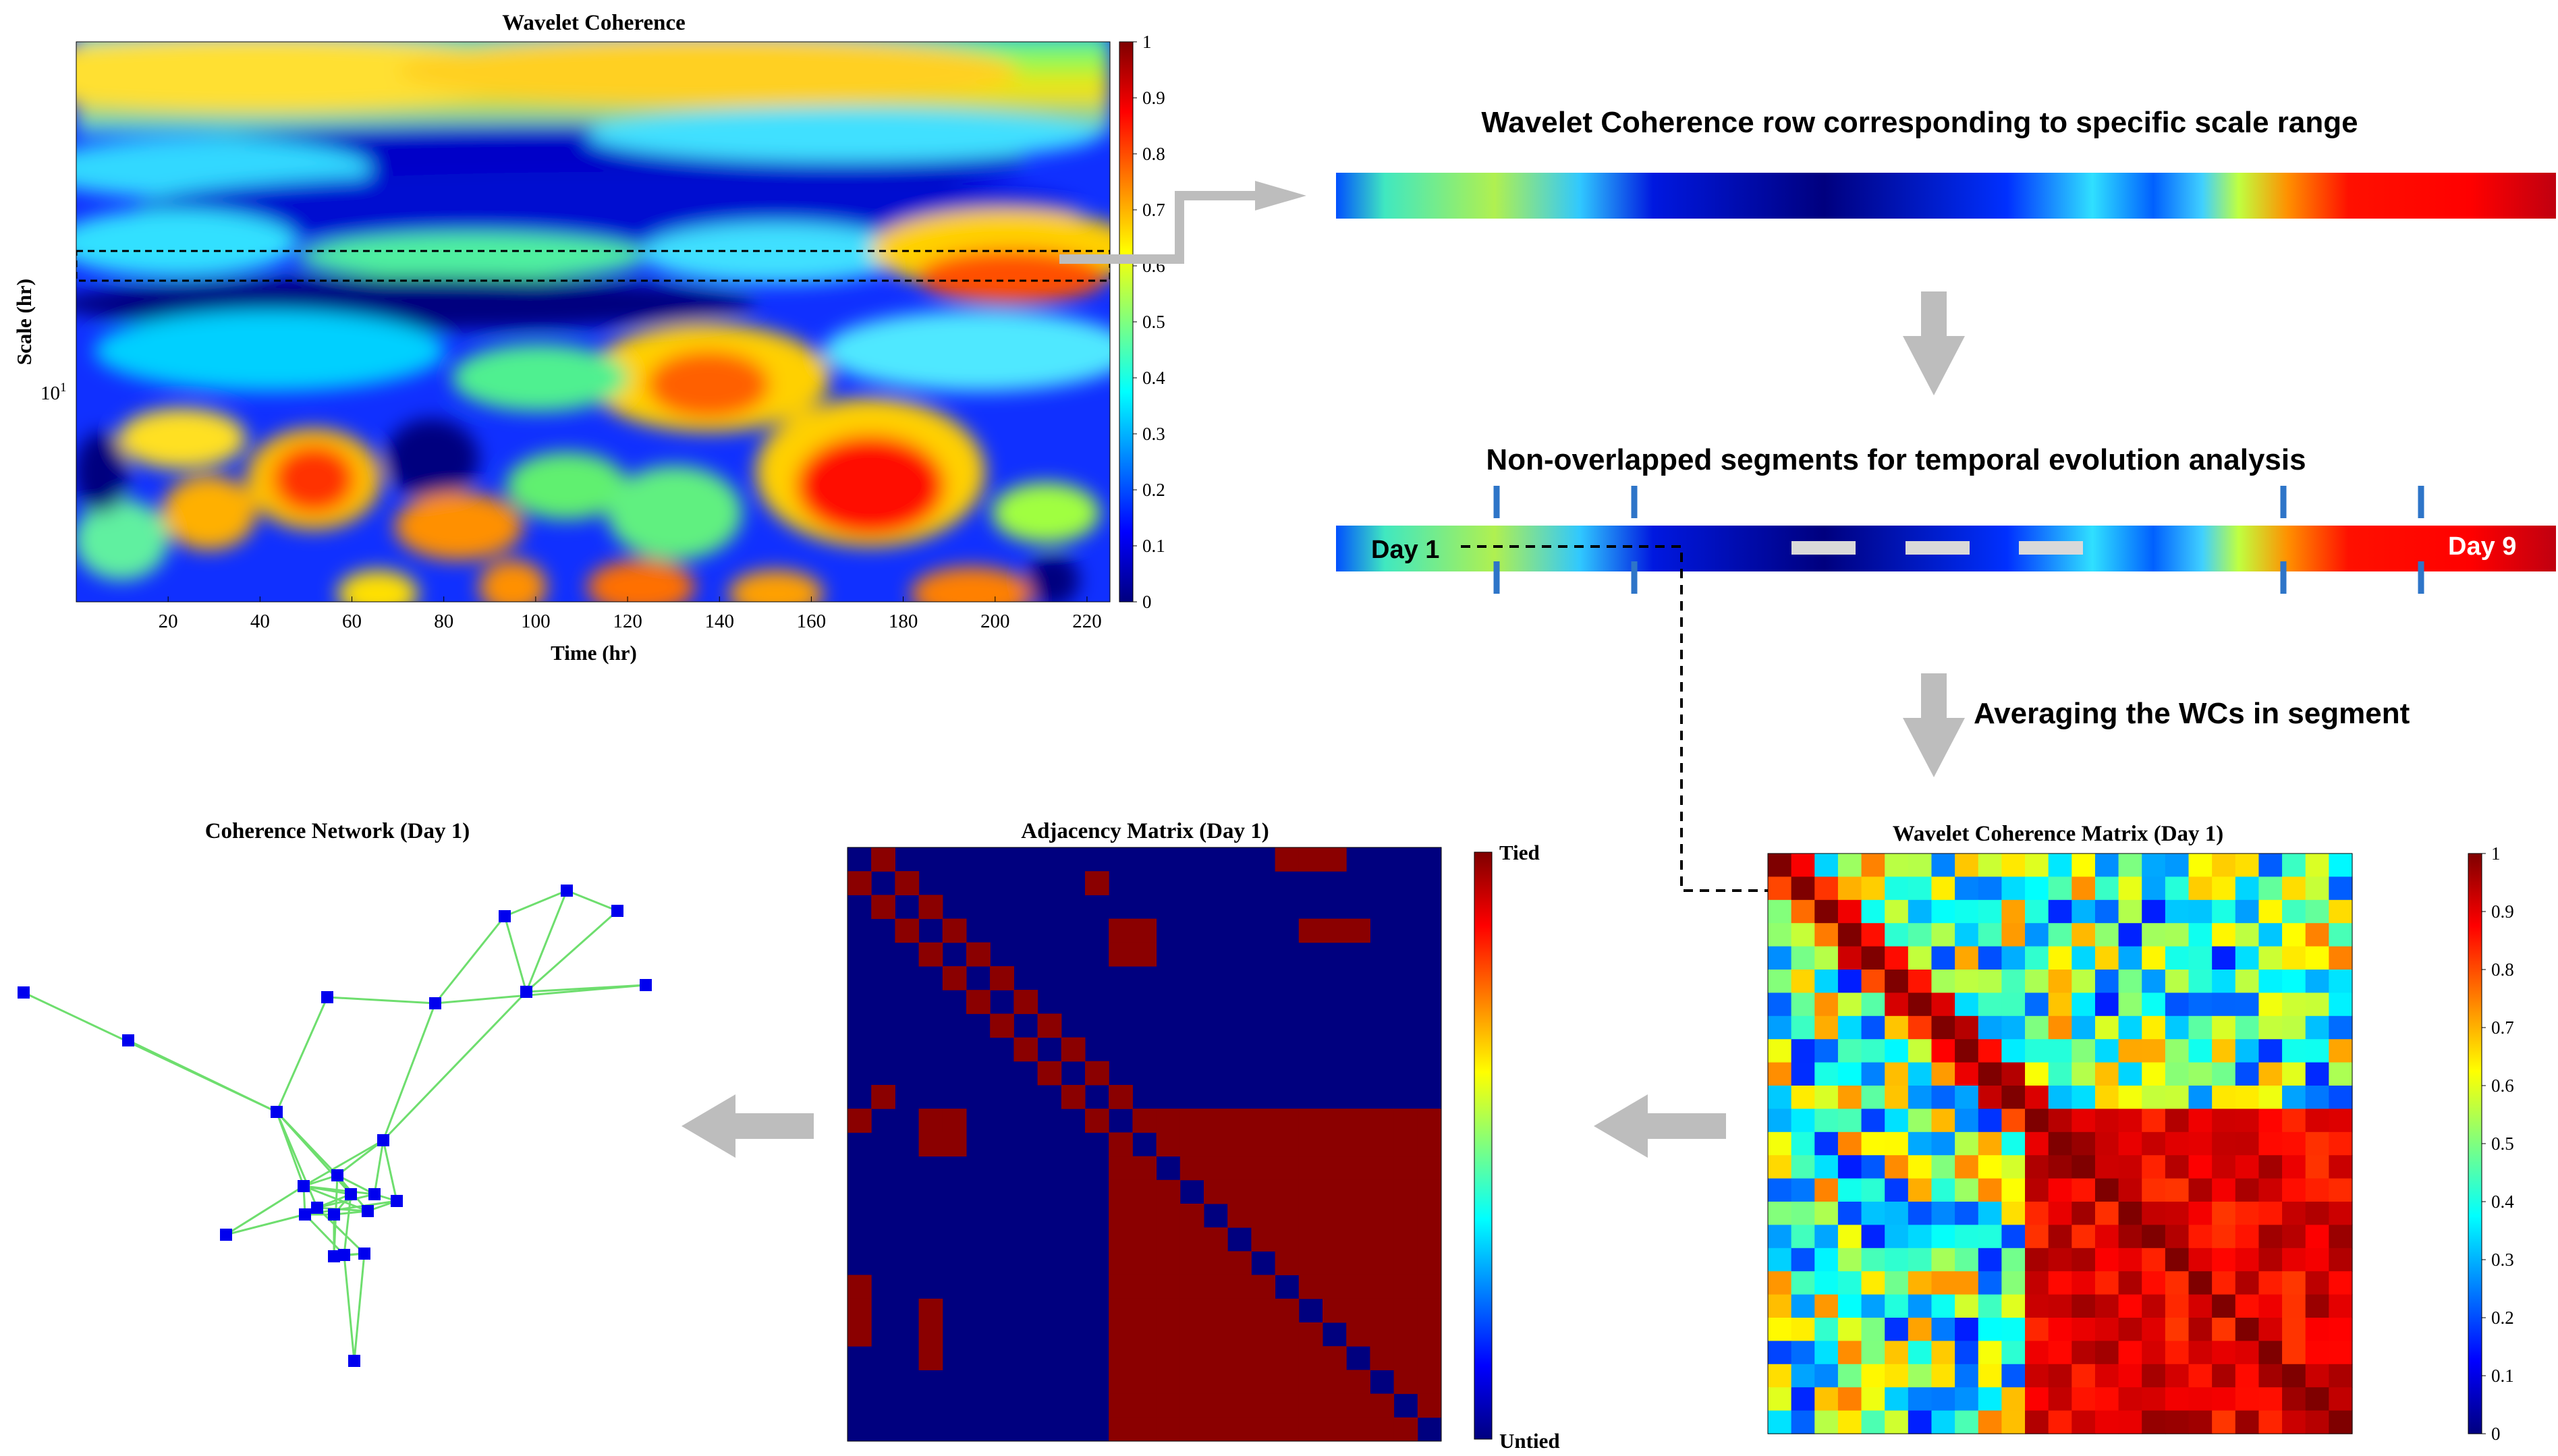 This screenshot has height=1456, width=2558. Describe the element at coordinates (1203, 1136) in the screenshot. I see `adjacency-panel: Adjacency Matrix (Day 1) Tied Untied` at that location.